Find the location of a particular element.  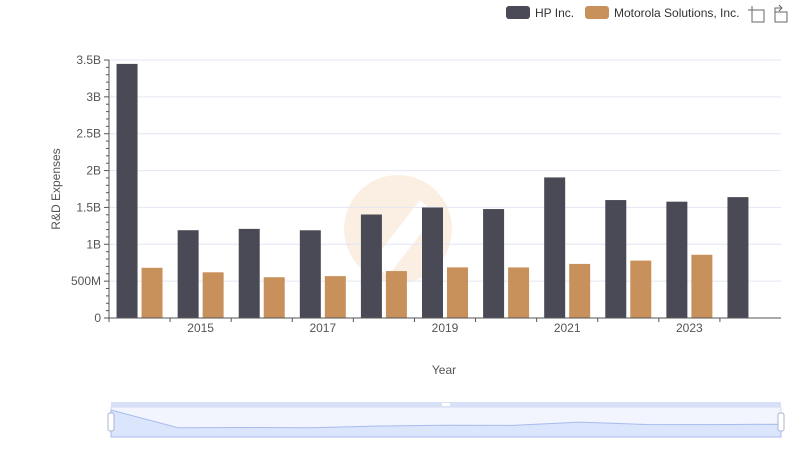

zoom-handle-right is located at coordinates (781, 422).